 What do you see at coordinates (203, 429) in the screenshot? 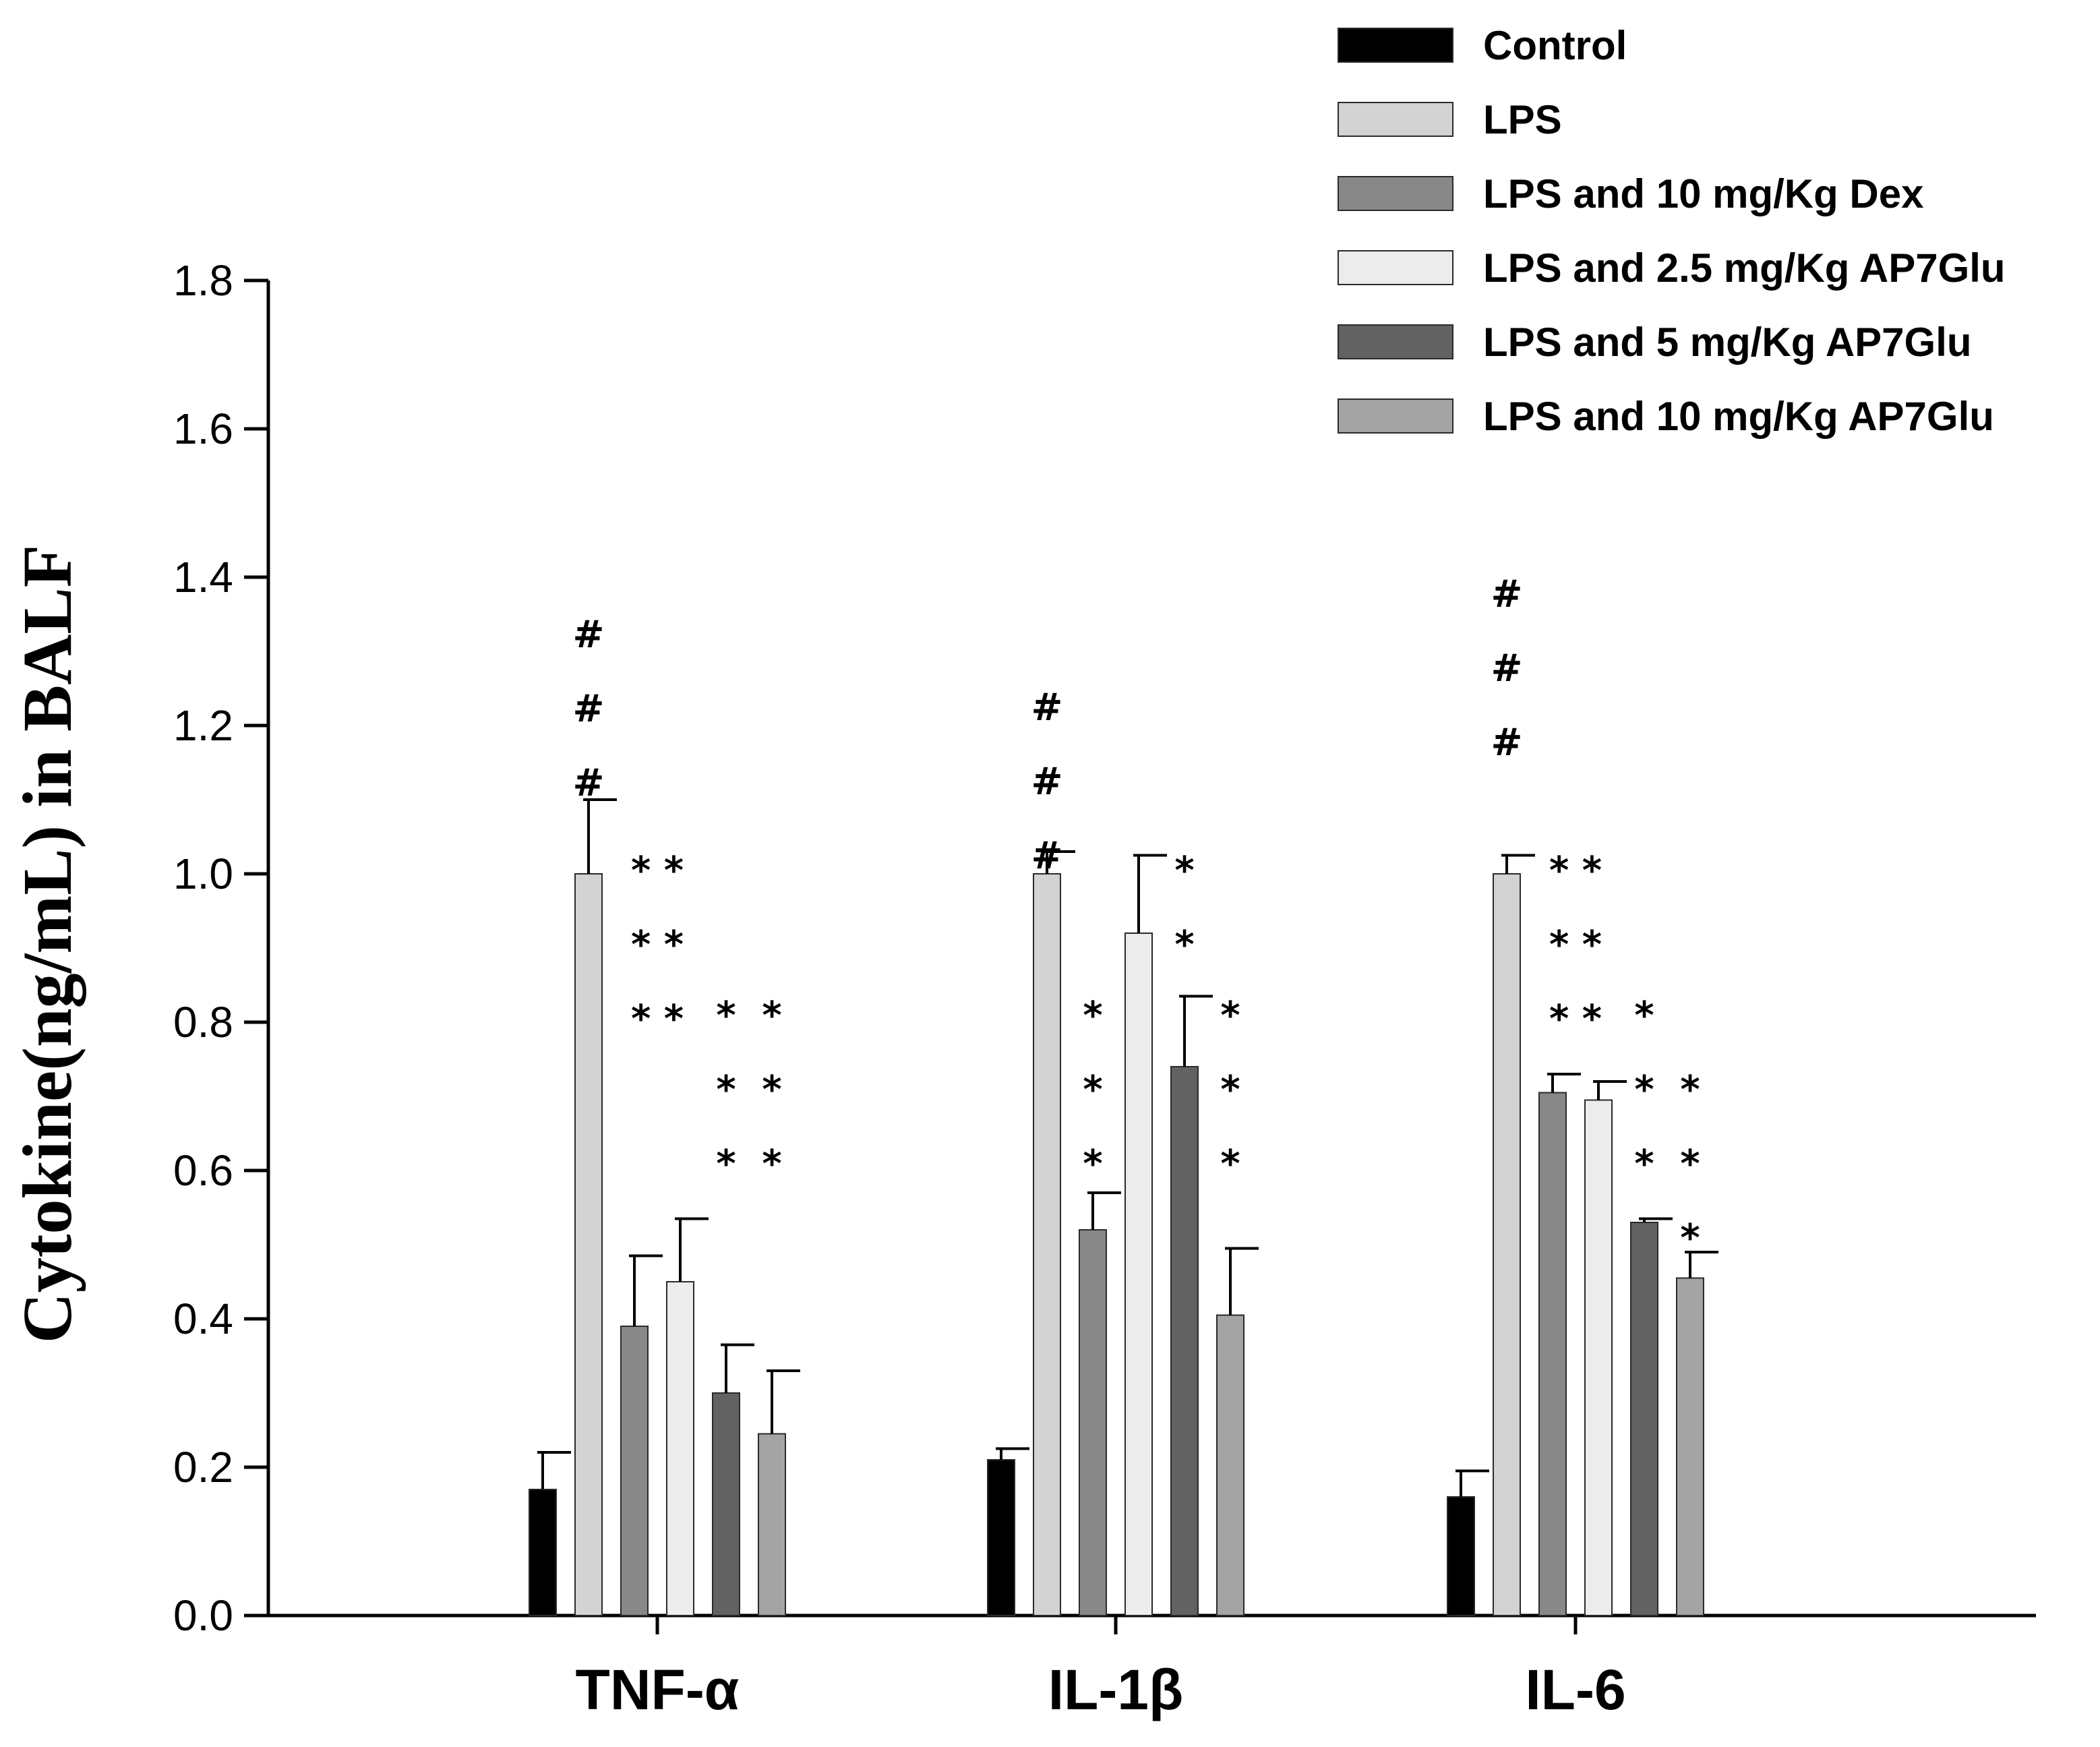
I see `y-tick-label: 1.6` at bounding box center [203, 429].